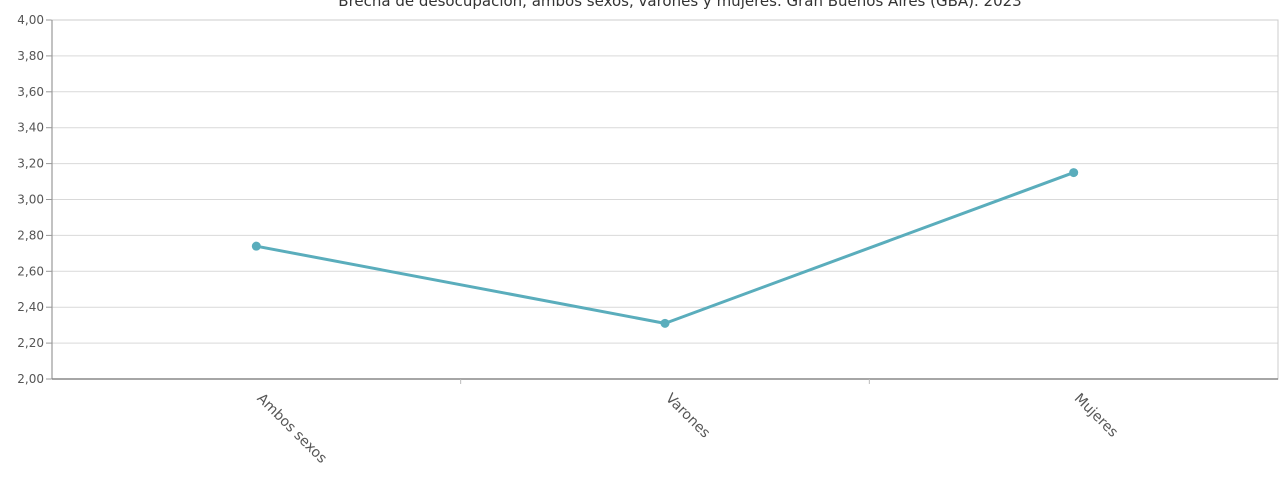  What do you see at coordinates (1096, 416) in the screenshot?
I see `x-tick-label: Mujeres` at bounding box center [1096, 416].